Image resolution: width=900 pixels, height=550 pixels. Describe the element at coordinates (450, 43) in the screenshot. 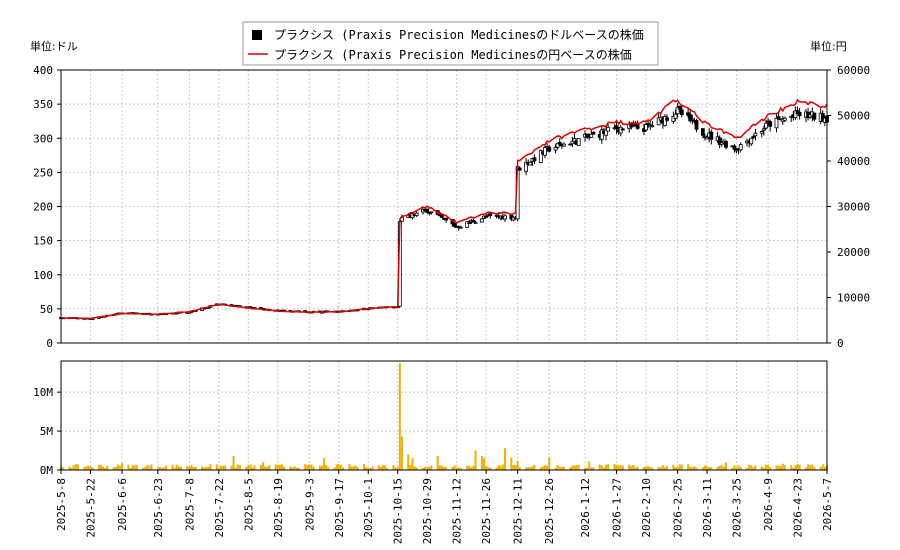

I see `legend-box` at that location.